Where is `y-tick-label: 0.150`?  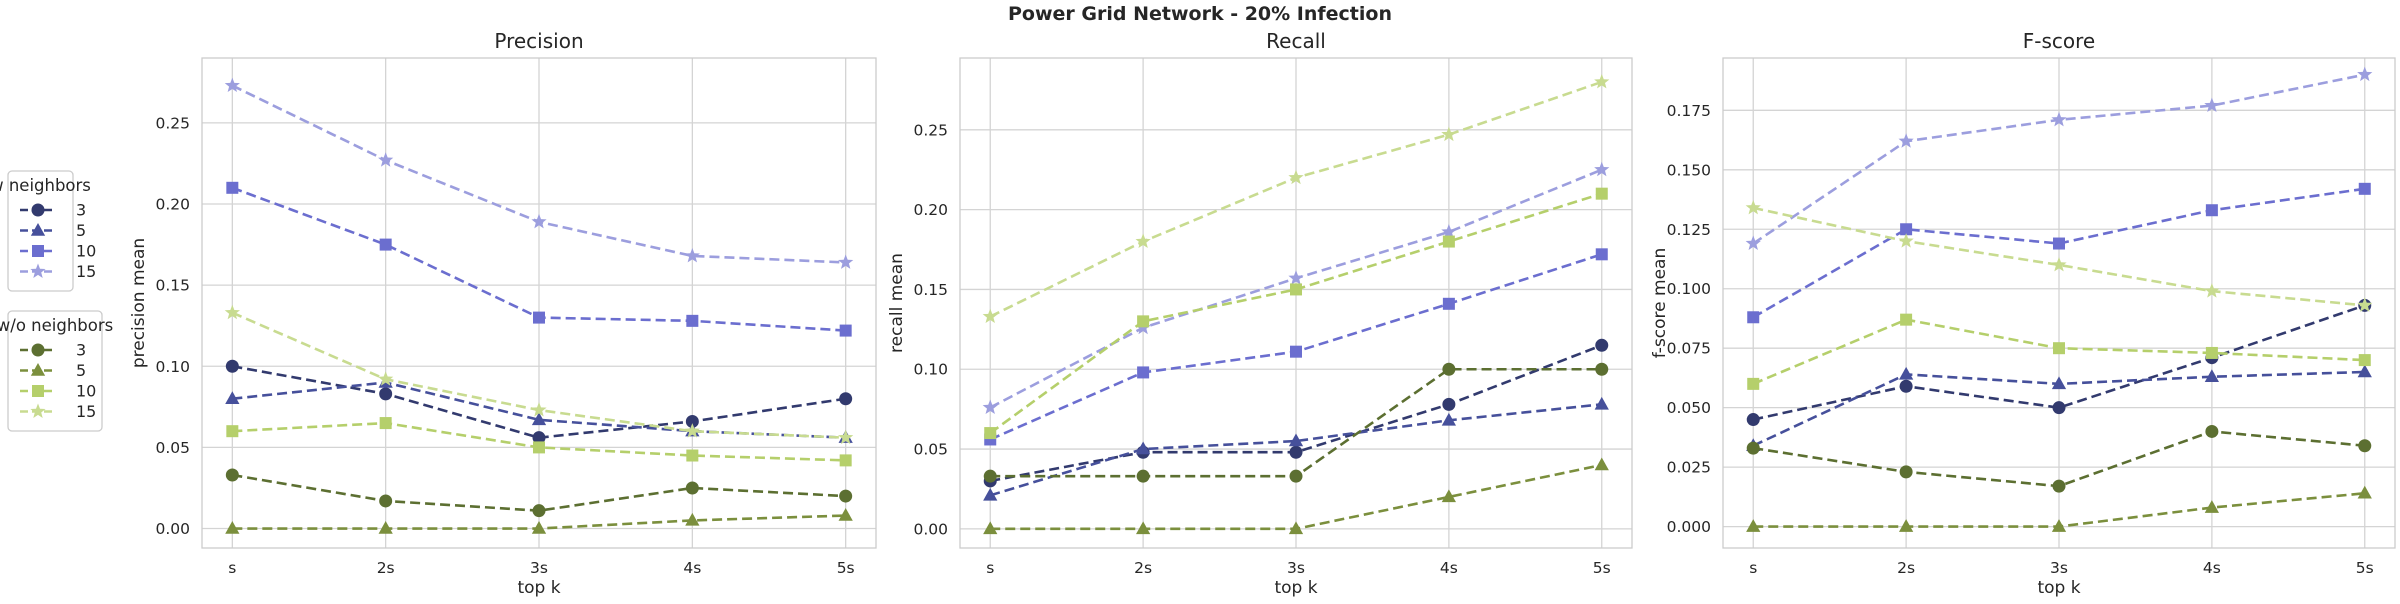
y-tick-label: 0.150 is located at coordinates (1689, 170).